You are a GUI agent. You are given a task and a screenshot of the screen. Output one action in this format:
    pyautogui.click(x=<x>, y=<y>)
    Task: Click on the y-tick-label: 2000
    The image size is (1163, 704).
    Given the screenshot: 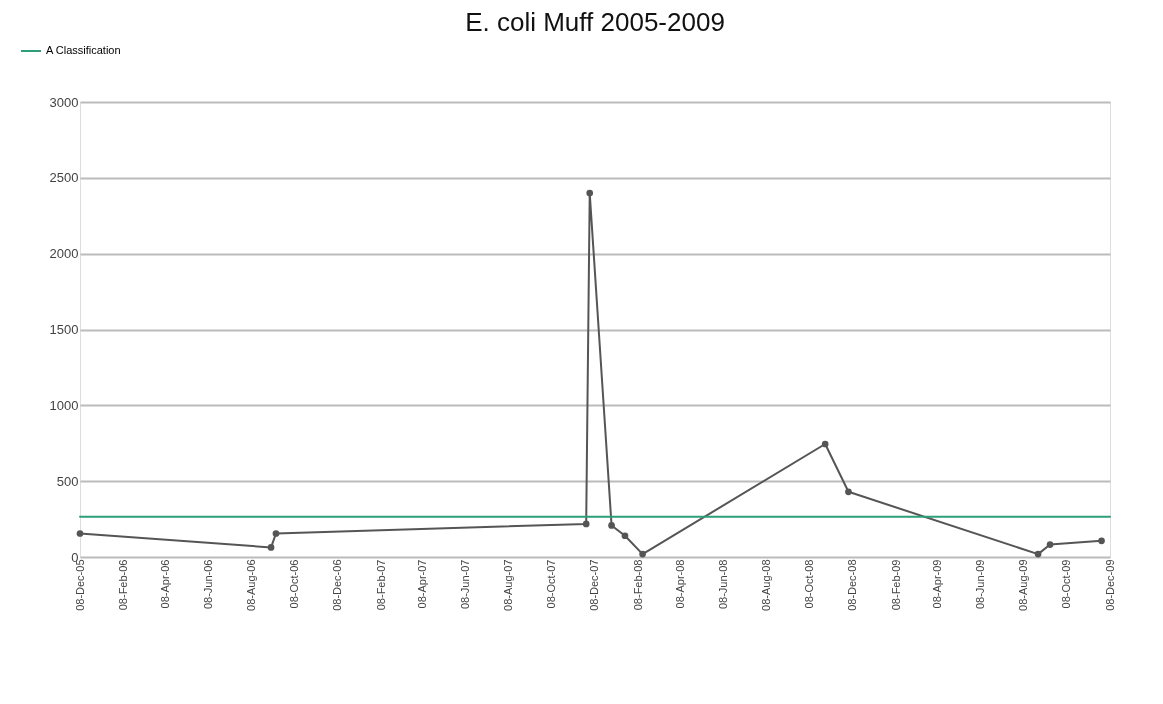 What is the action you would take?
    pyautogui.click(x=64, y=254)
    